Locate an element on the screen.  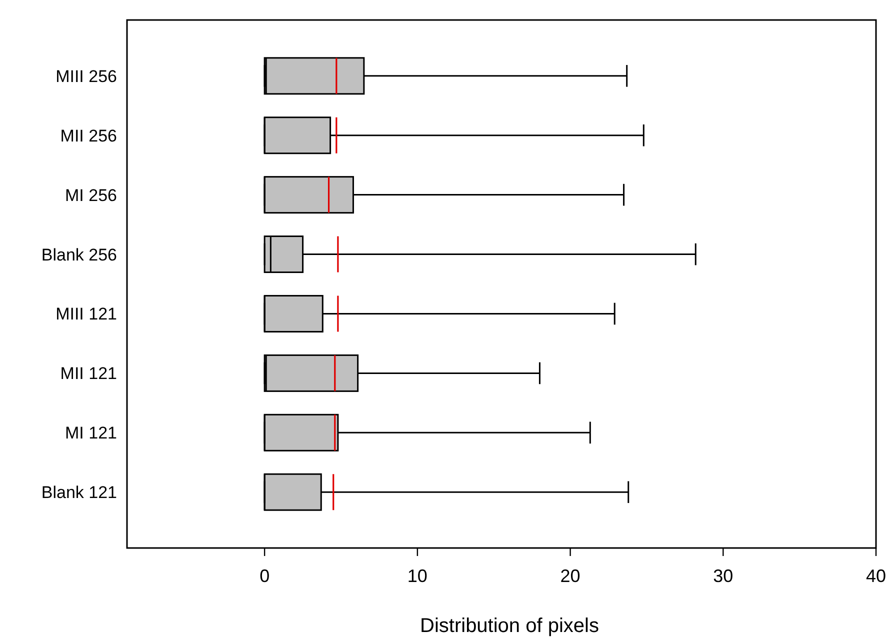
y-tick-label: Blank 121 is located at coordinates (79, 492).